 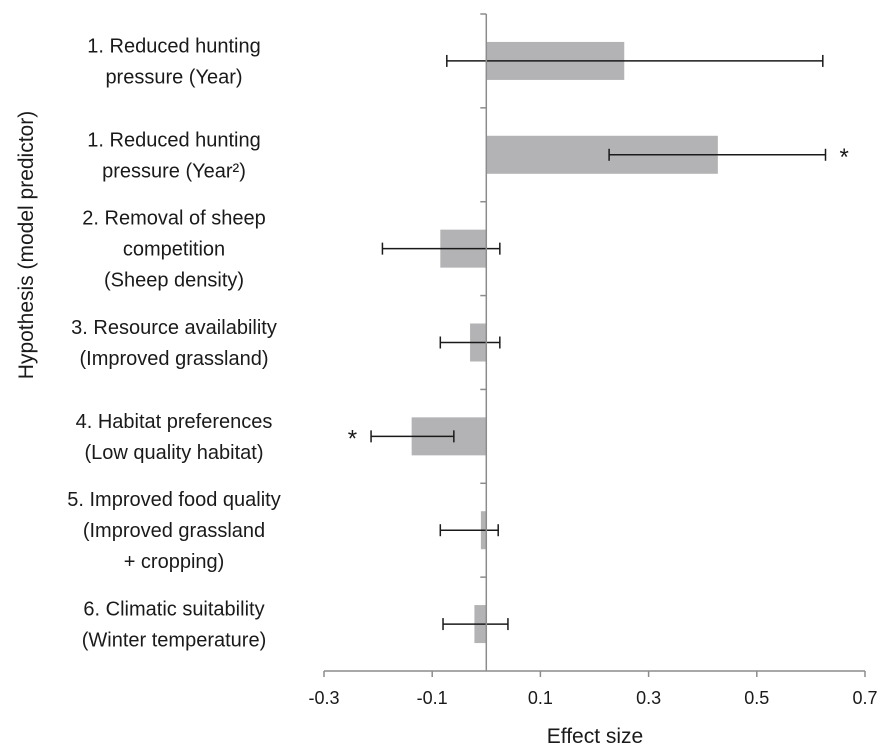 What do you see at coordinates (174, 453) in the screenshot?
I see `category-label-5-line-2: (Low quality habitat)` at bounding box center [174, 453].